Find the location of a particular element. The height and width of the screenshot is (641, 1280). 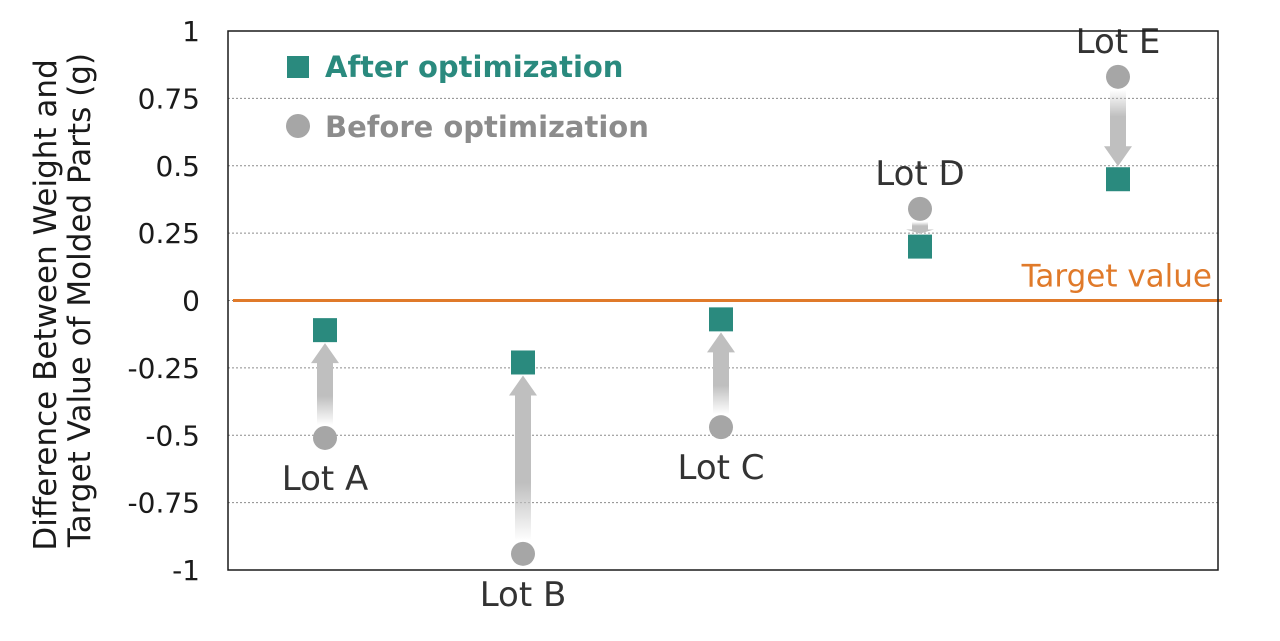

legend-after-swatch is located at coordinates (298, 67).